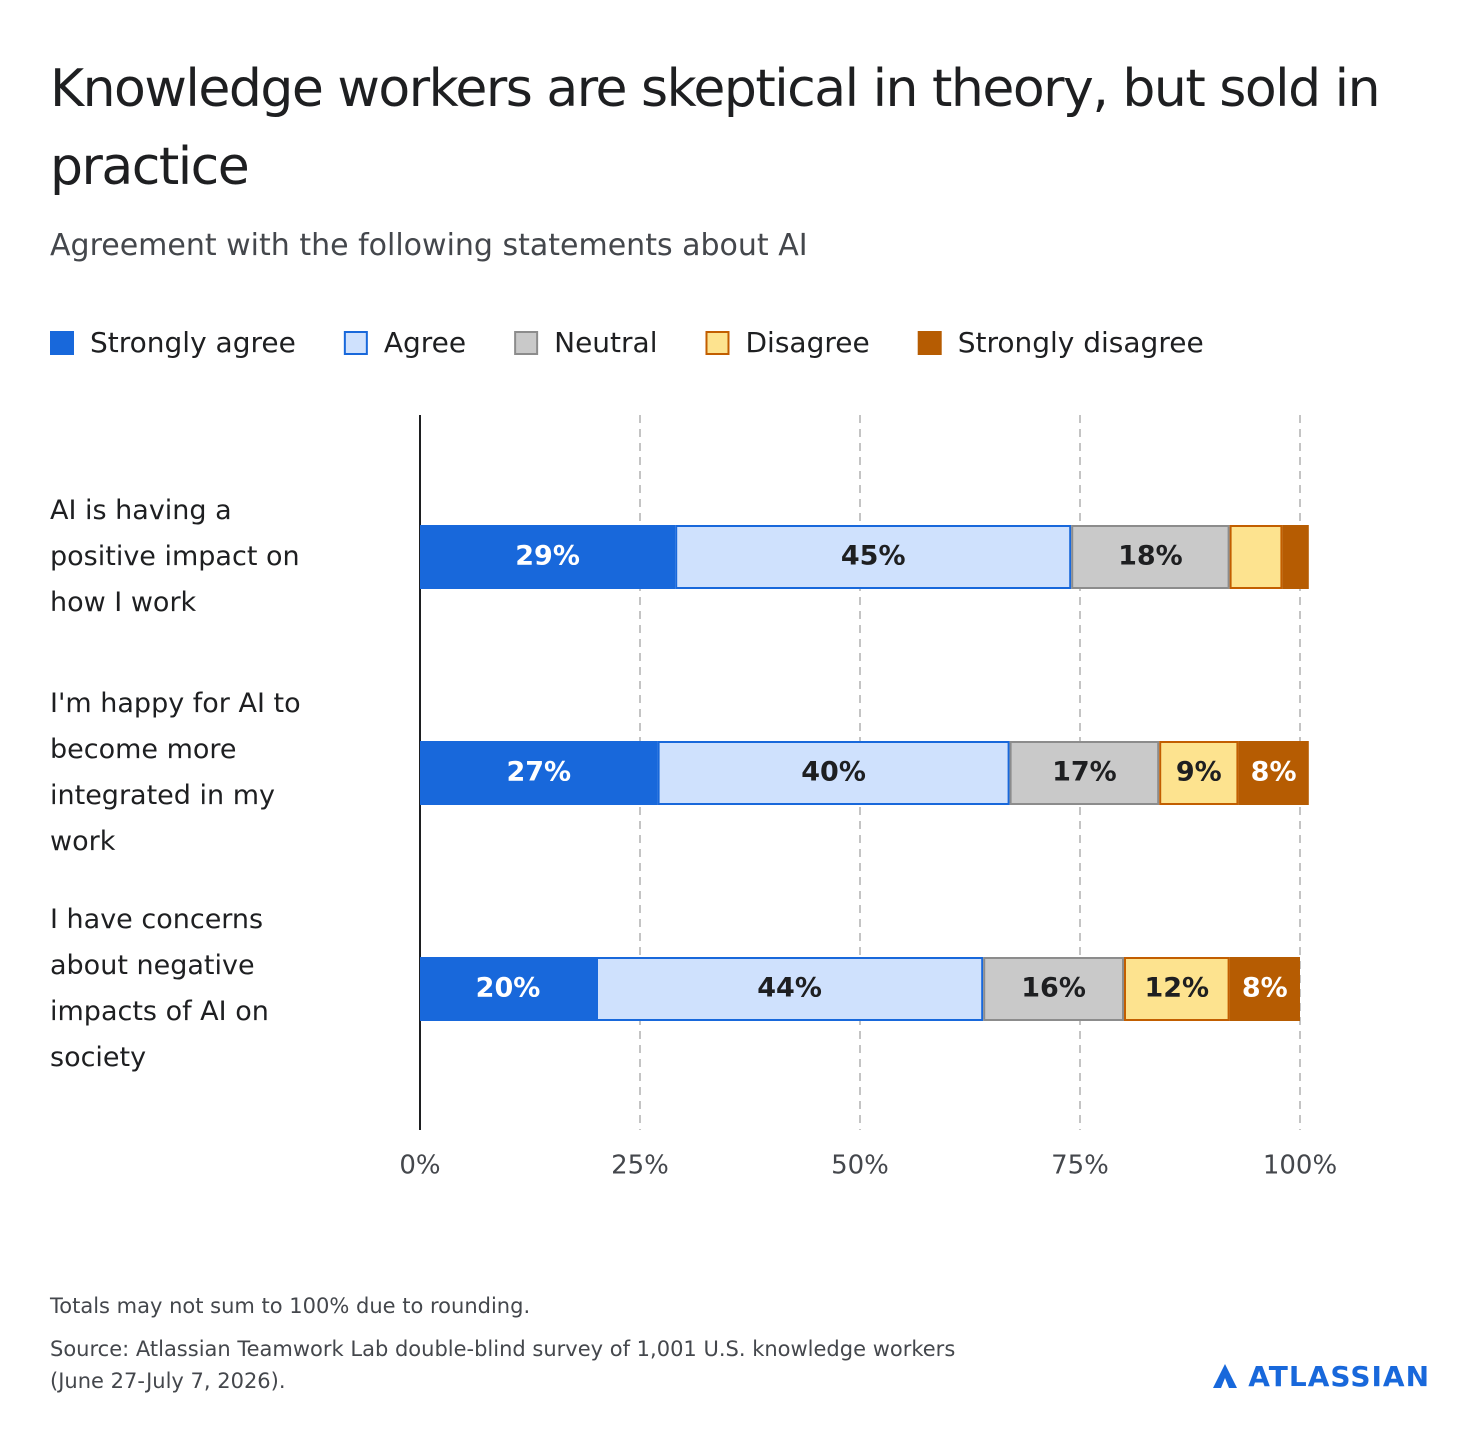 The width and height of the screenshot is (1480, 1446). I want to click on data-label: 29%, so click(547, 556).